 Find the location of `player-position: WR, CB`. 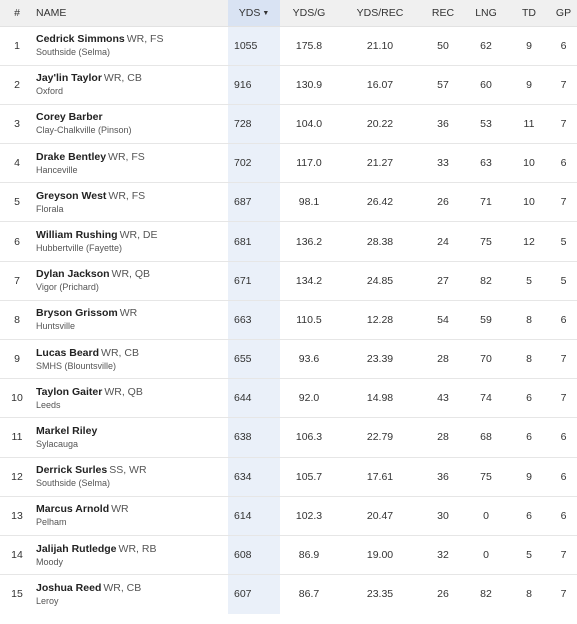

player-position: WR, CB is located at coordinates (122, 78).